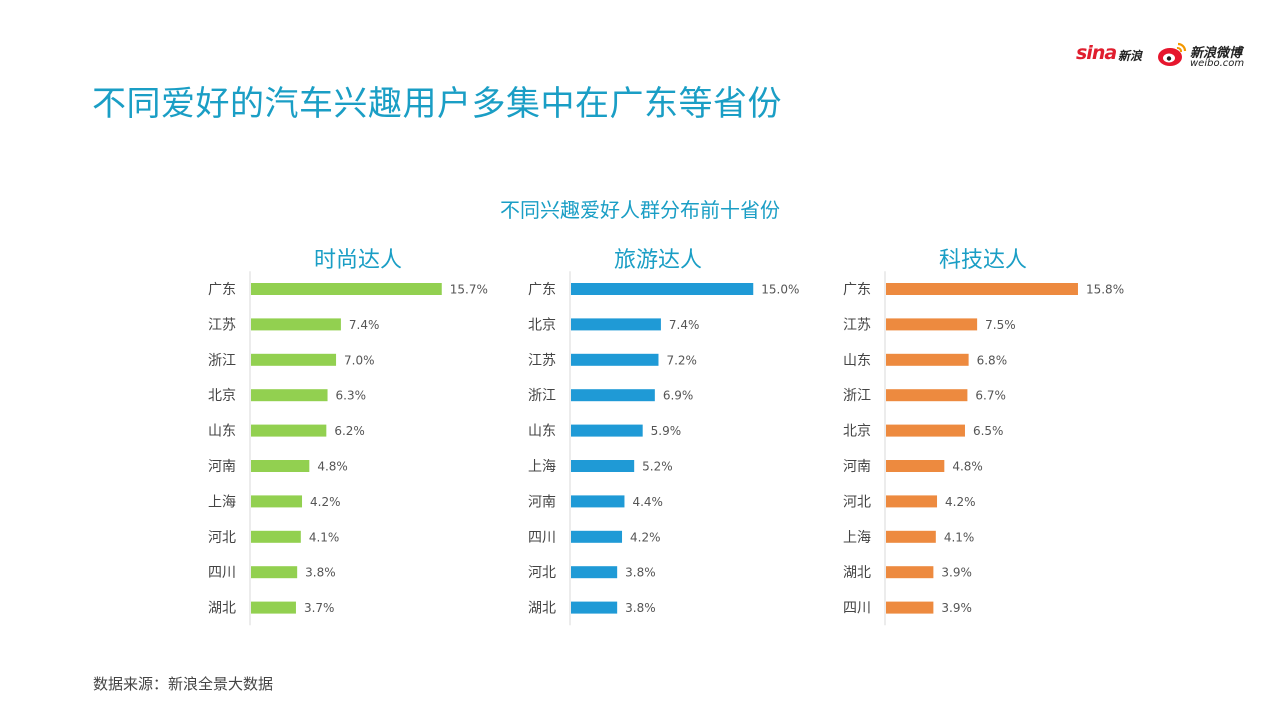 The height and width of the screenshot is (719, 1280). Describe the element at coordinates (780, 290) in the screenshot. I see `data-label: 15.0%` at that location.